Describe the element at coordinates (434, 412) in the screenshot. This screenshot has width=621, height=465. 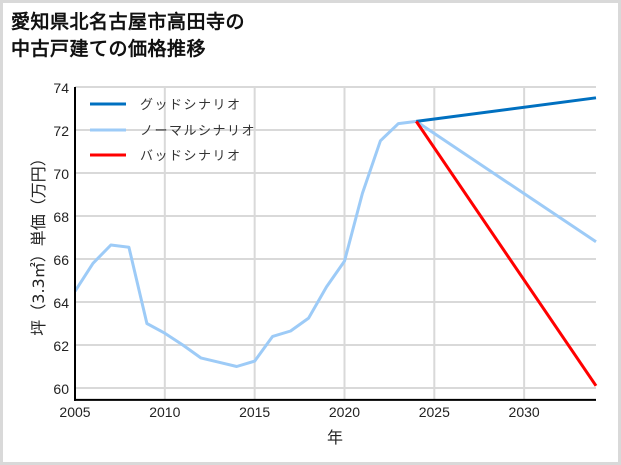
I see `x-tick-label: 2025` at that location.